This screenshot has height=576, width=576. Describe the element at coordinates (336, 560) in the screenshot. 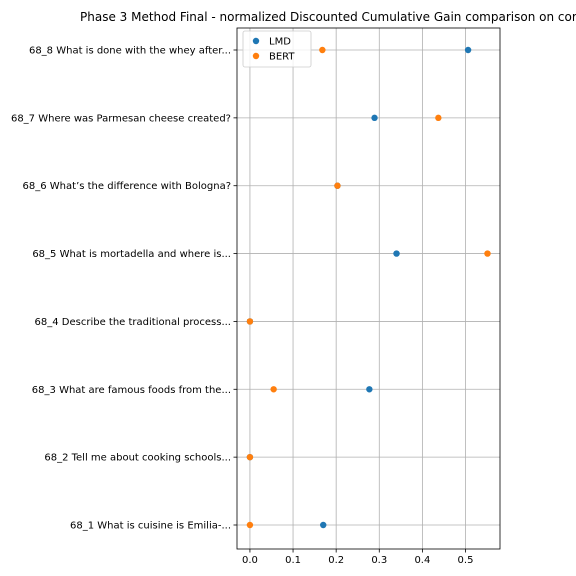

I see `x-tick-label: 0.2` at that location.